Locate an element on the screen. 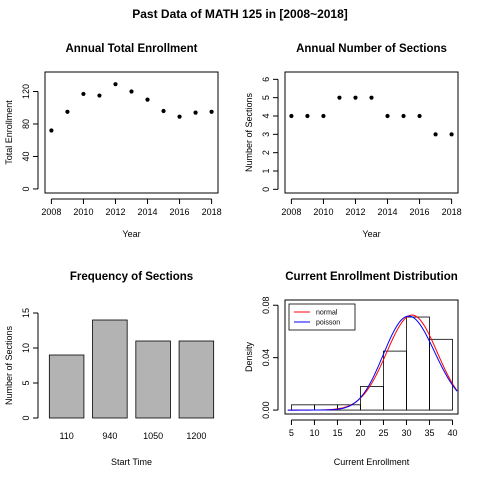  y-tick-label: 15 is located at coordinates (26, 313).